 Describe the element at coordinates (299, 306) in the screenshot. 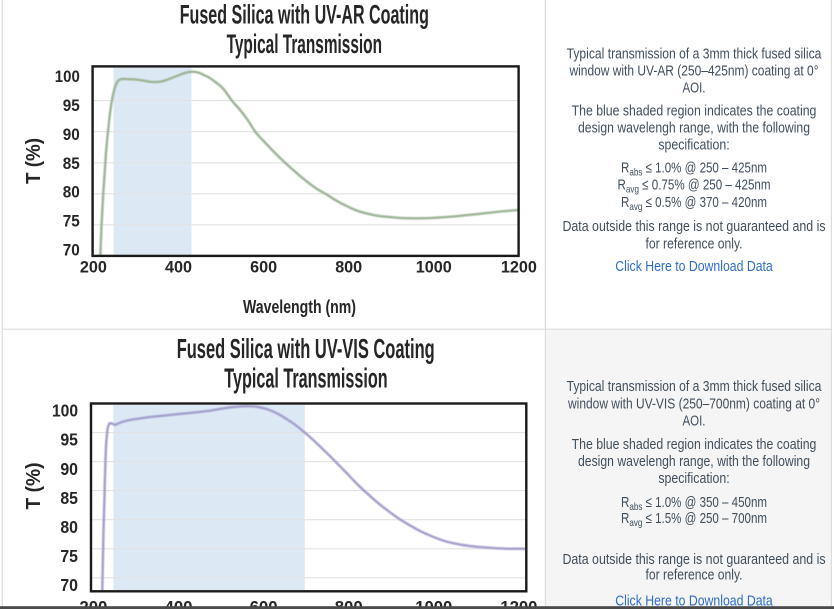

I see `svg-text: Wavelength (nm)` at that location.